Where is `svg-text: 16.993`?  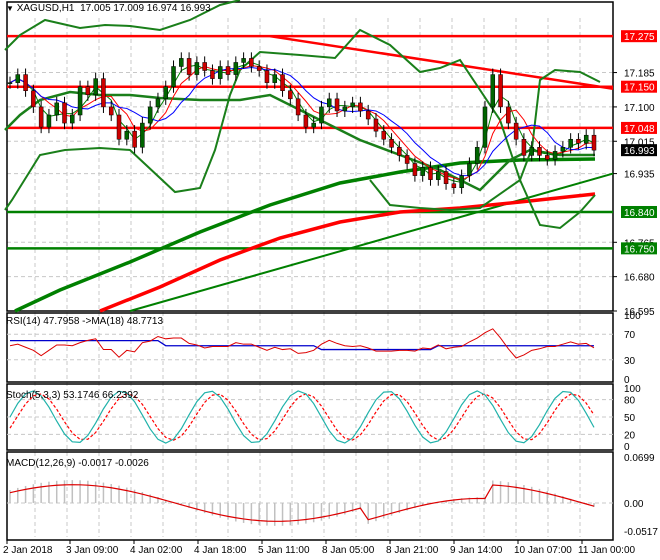
svg-text: 16.993 is located at coordinates (639, 151).